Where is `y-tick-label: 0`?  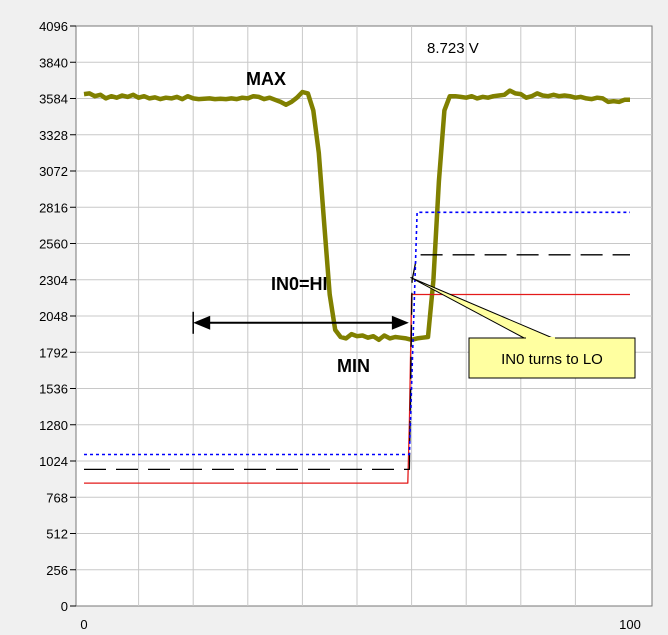
y-tick-label: 0 is located at coordinates (64, 606).